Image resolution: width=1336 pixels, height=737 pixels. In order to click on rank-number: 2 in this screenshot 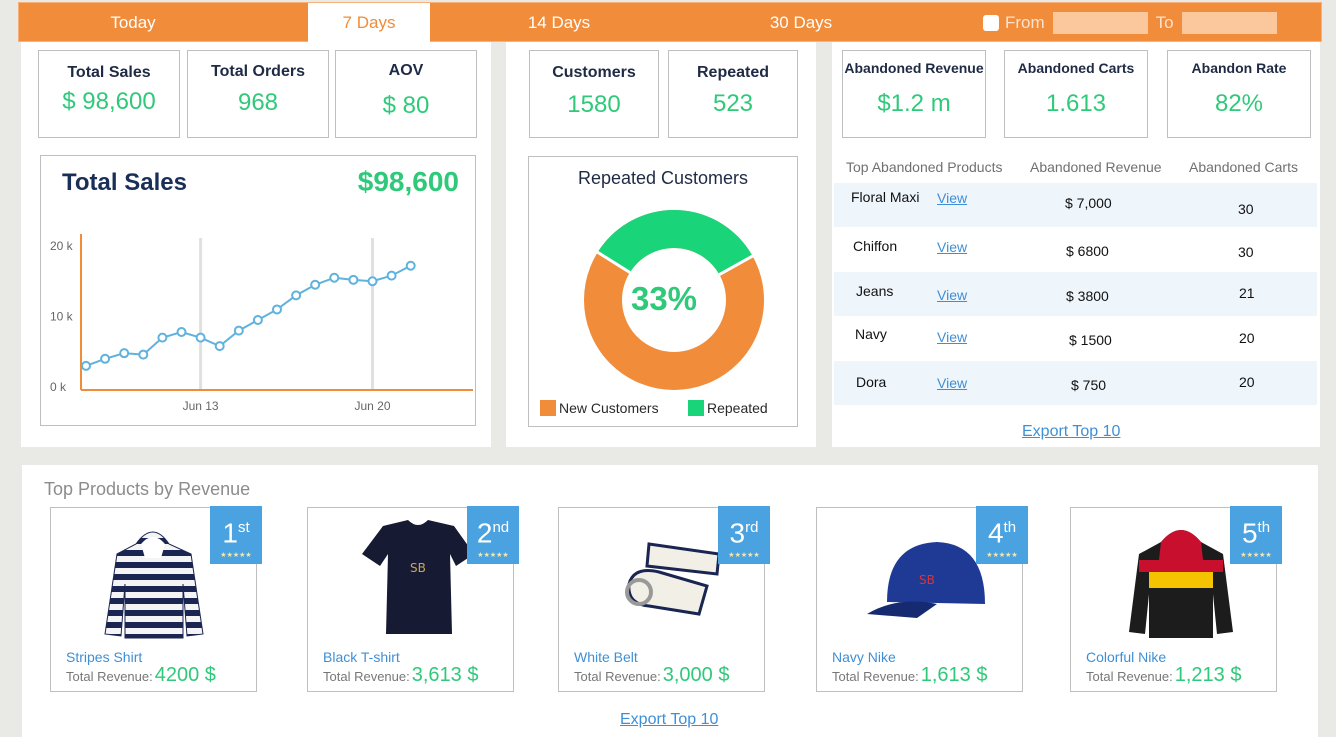, I will do `click(484, 533)`.